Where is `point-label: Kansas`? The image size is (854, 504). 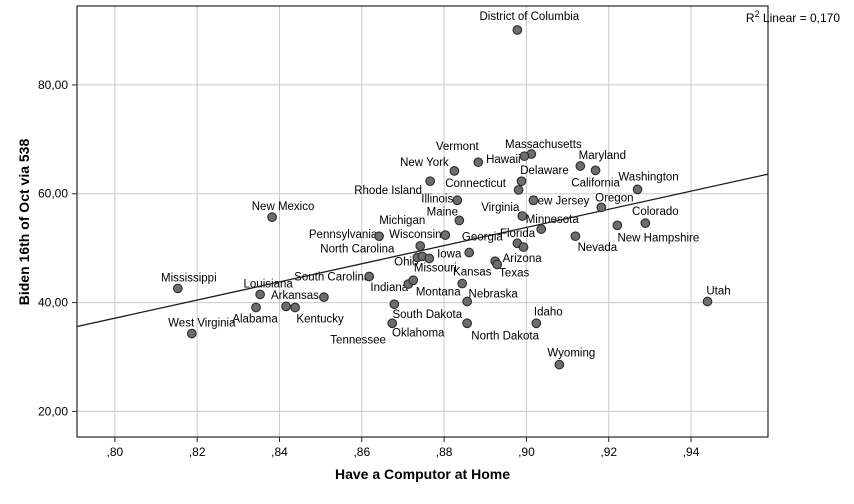
point-label: Kansas is located at coordinates (472, 273).